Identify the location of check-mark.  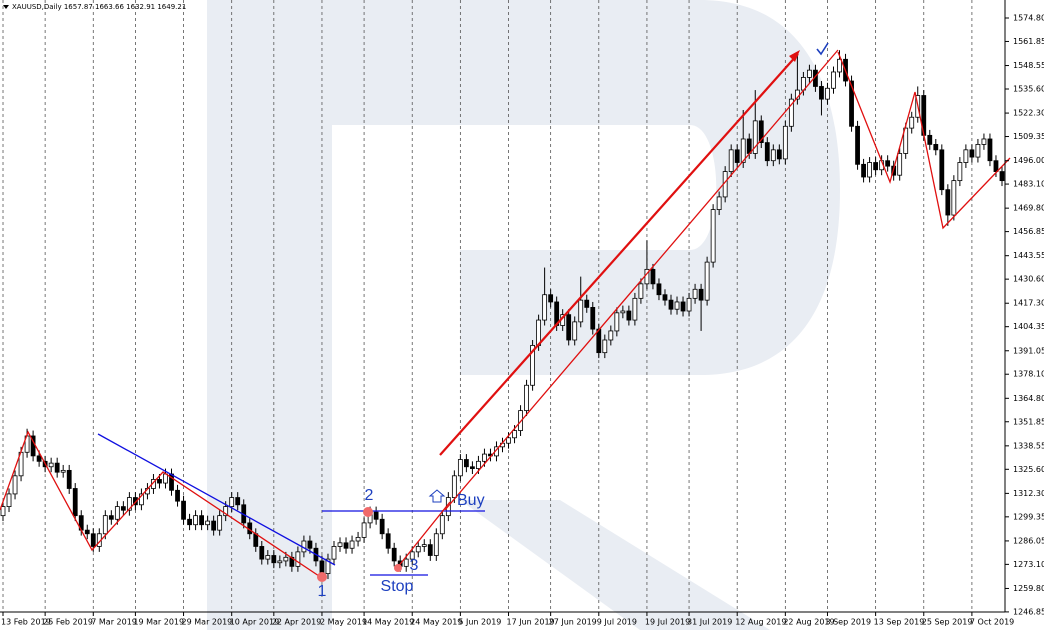
(822, 49).